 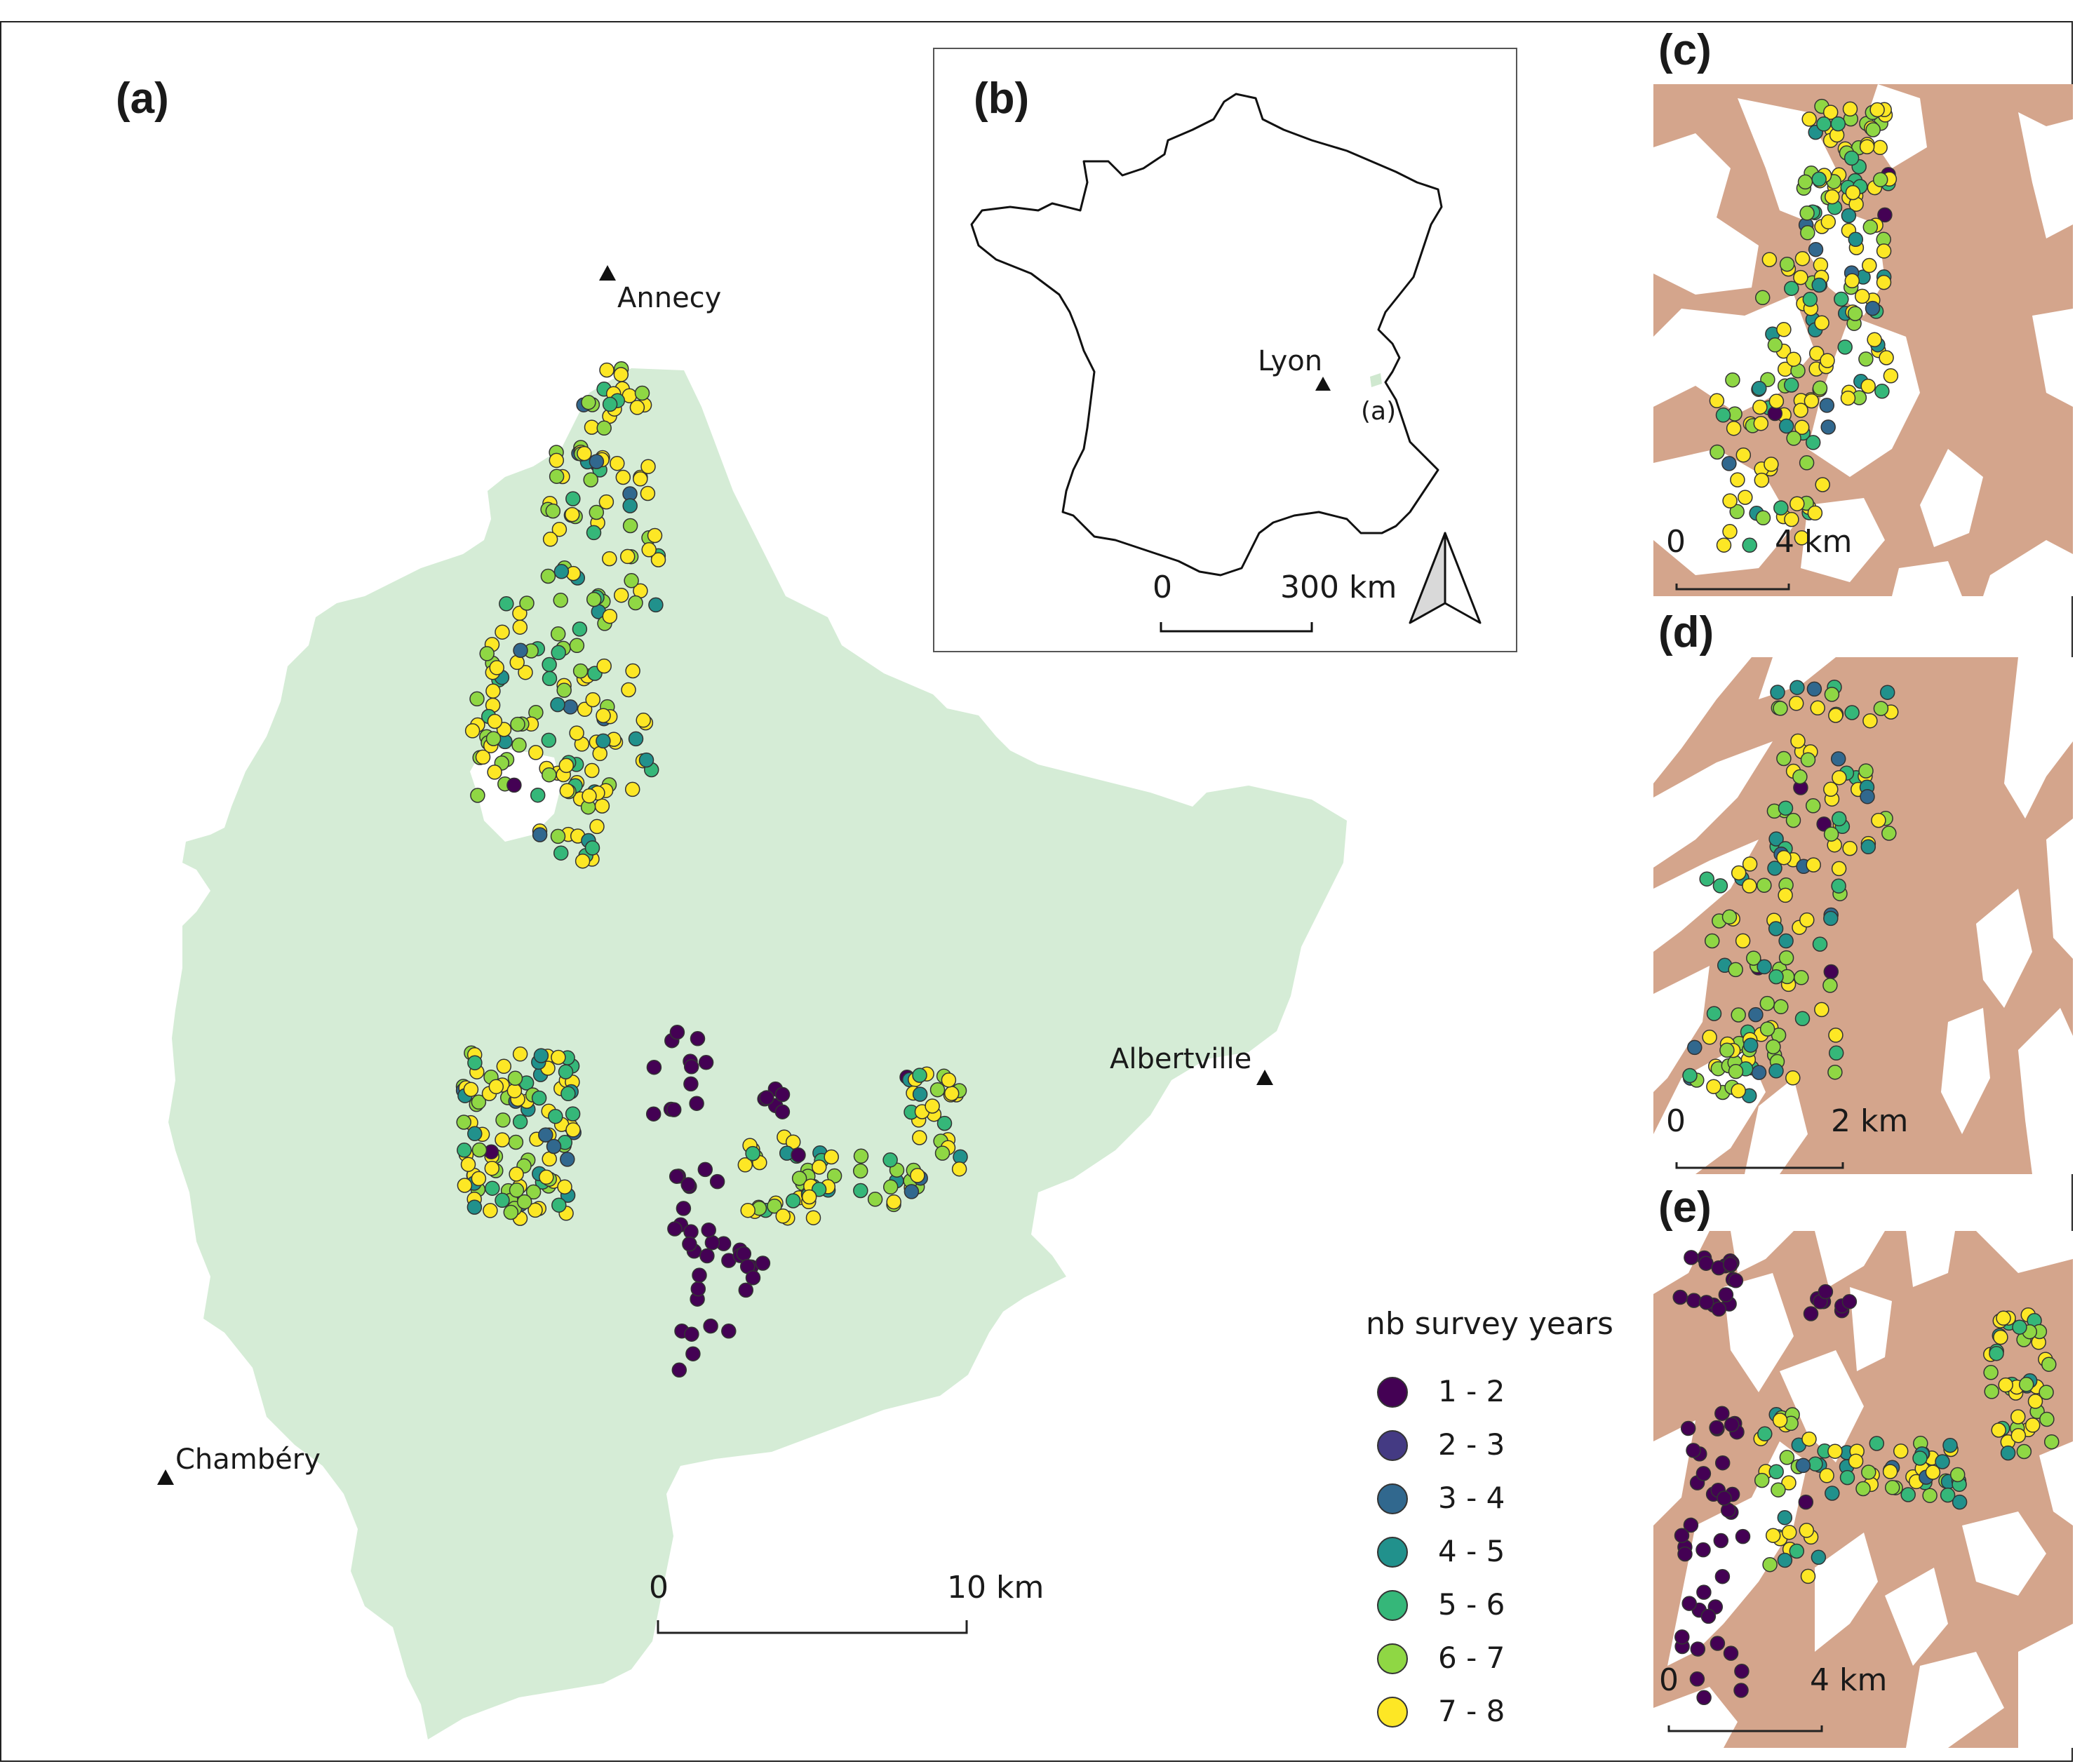 I want to click on survey-points-d, so click(x=1790, y=891).